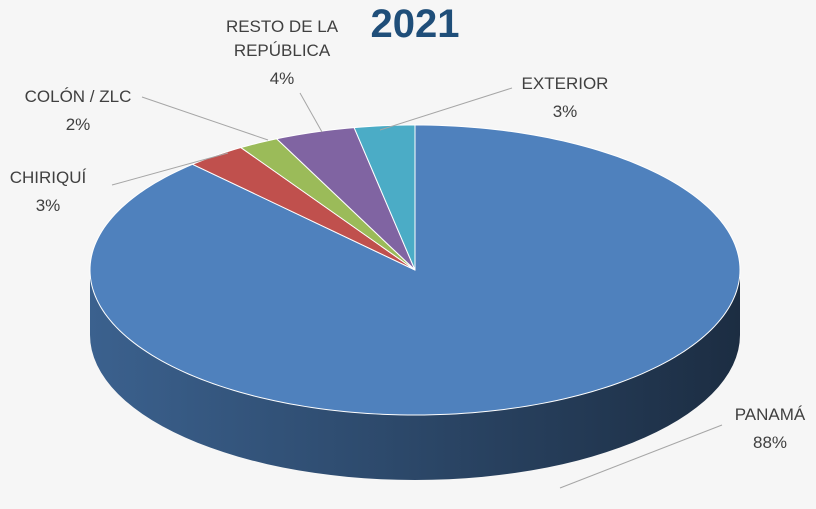 Image resolution: width=816 pixels, height=509 pixels. Describe the element at coordinates (282, 78) in the screenshot. I see `value-label: 4%` at that location.